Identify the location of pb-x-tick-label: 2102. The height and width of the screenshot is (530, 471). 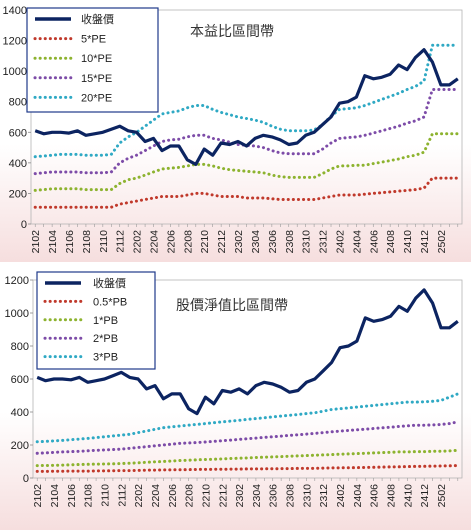
(38, 496).